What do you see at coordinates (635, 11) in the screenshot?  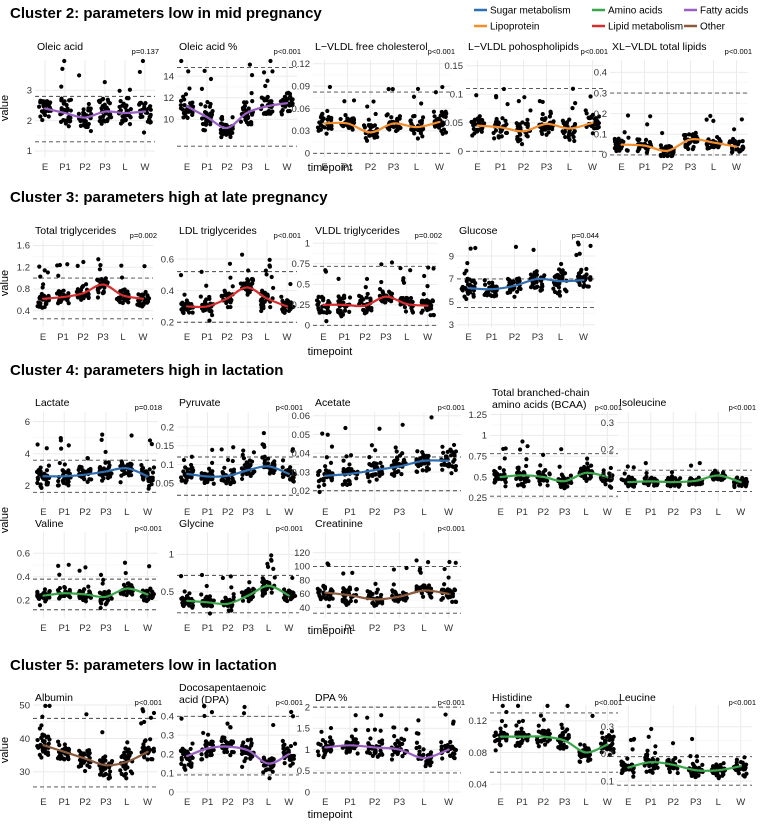 I see `legend-label: Amino acids` at bounding box center [635, 11].